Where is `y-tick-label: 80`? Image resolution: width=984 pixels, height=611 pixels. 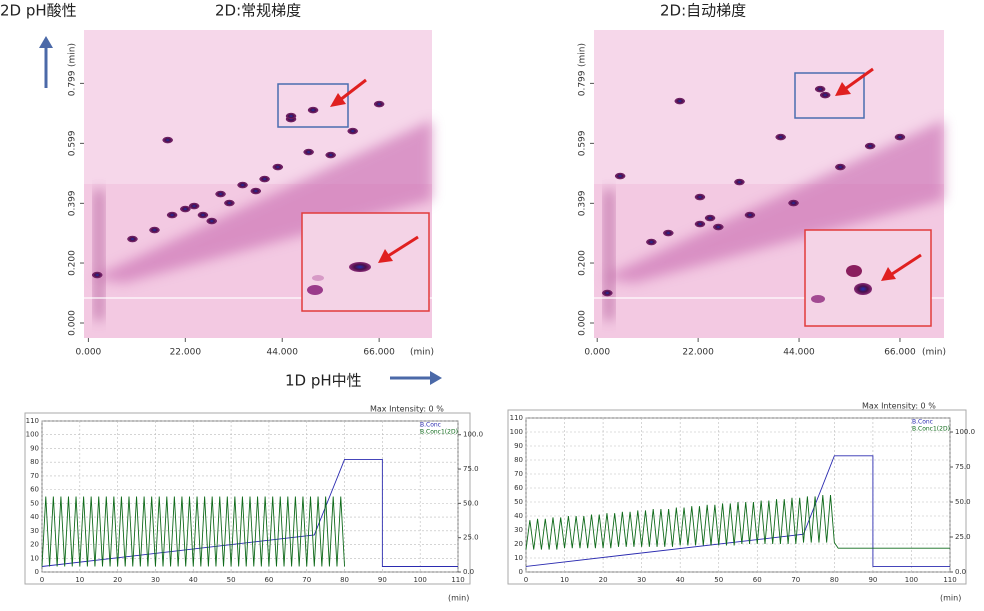
y-tick-label: 80 is located at coordinates (518, 460).